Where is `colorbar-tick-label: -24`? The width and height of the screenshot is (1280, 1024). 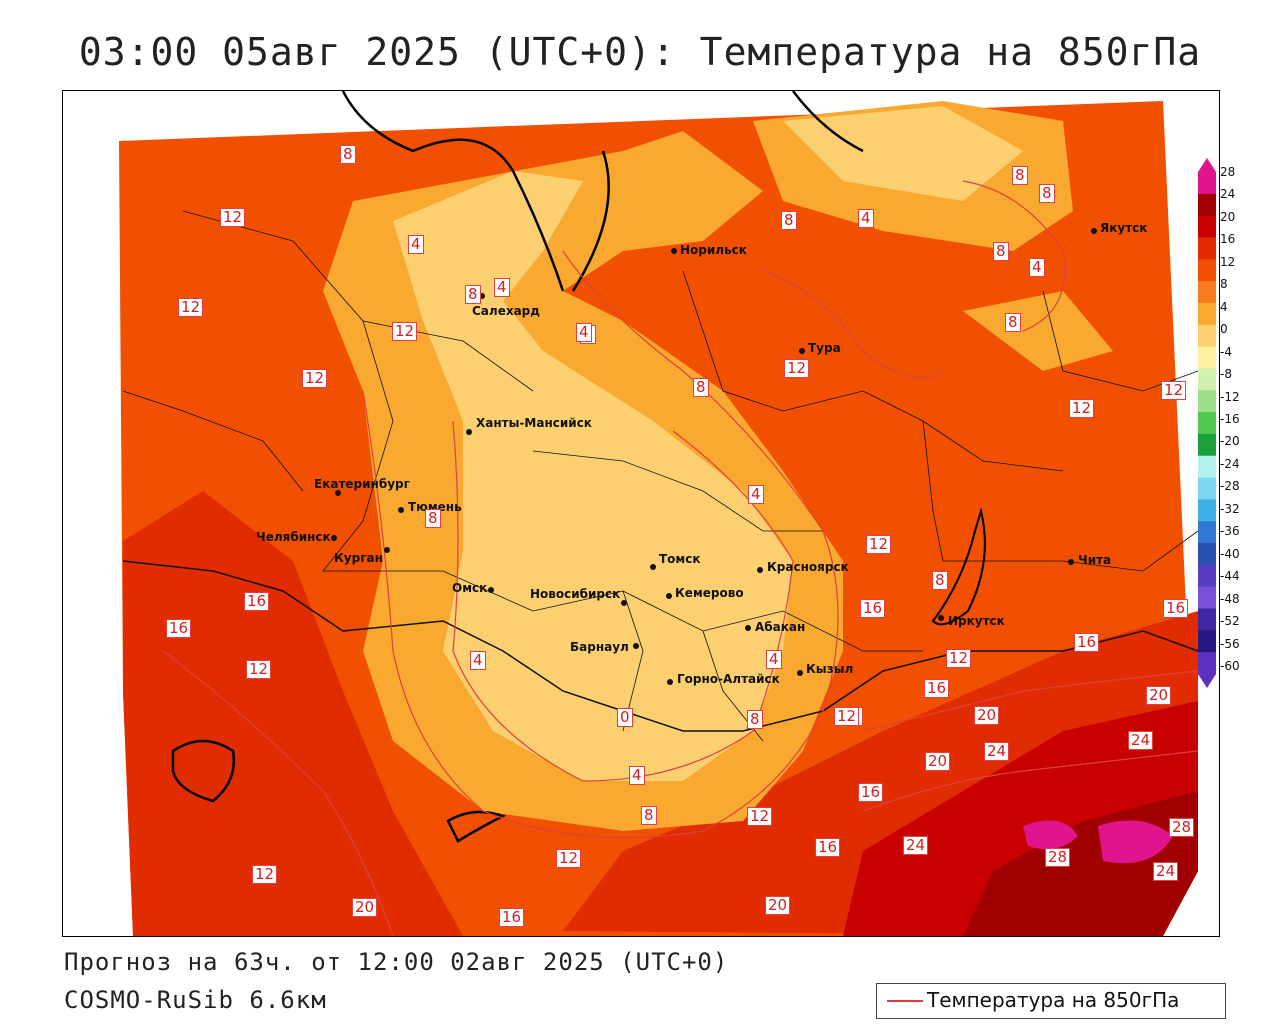 colorbar-tick-label: -24 is located at coordinates (1230, 463).